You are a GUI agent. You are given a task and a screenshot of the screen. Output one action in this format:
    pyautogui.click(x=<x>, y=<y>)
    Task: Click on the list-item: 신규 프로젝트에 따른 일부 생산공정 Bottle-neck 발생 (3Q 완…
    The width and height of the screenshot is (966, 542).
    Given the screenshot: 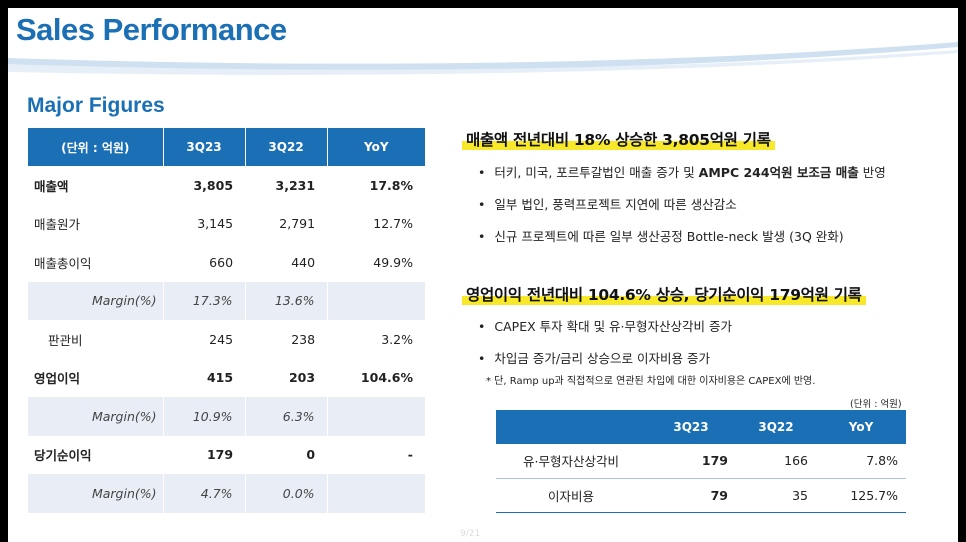 What is the action you would take?
    pyautogui.click(x=682, y=244)
    